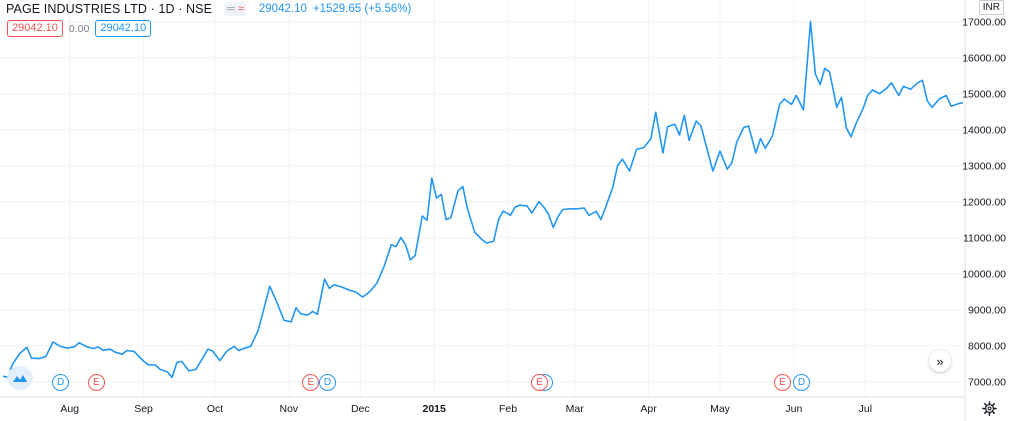 This screenshot has height=421, width=1022. What do you see at coordinates (987, 311) in the screenshot?
I see `y-tick-label: 9000.00` at bounding box center [987, 311].